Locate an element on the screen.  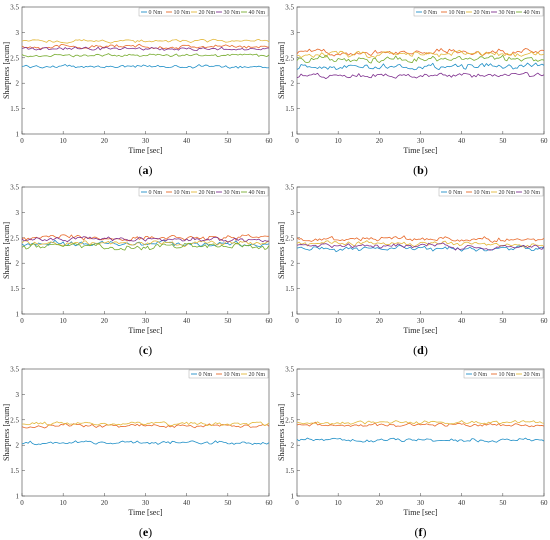
panel-caption: (f) is located at coordinates (421, 532).